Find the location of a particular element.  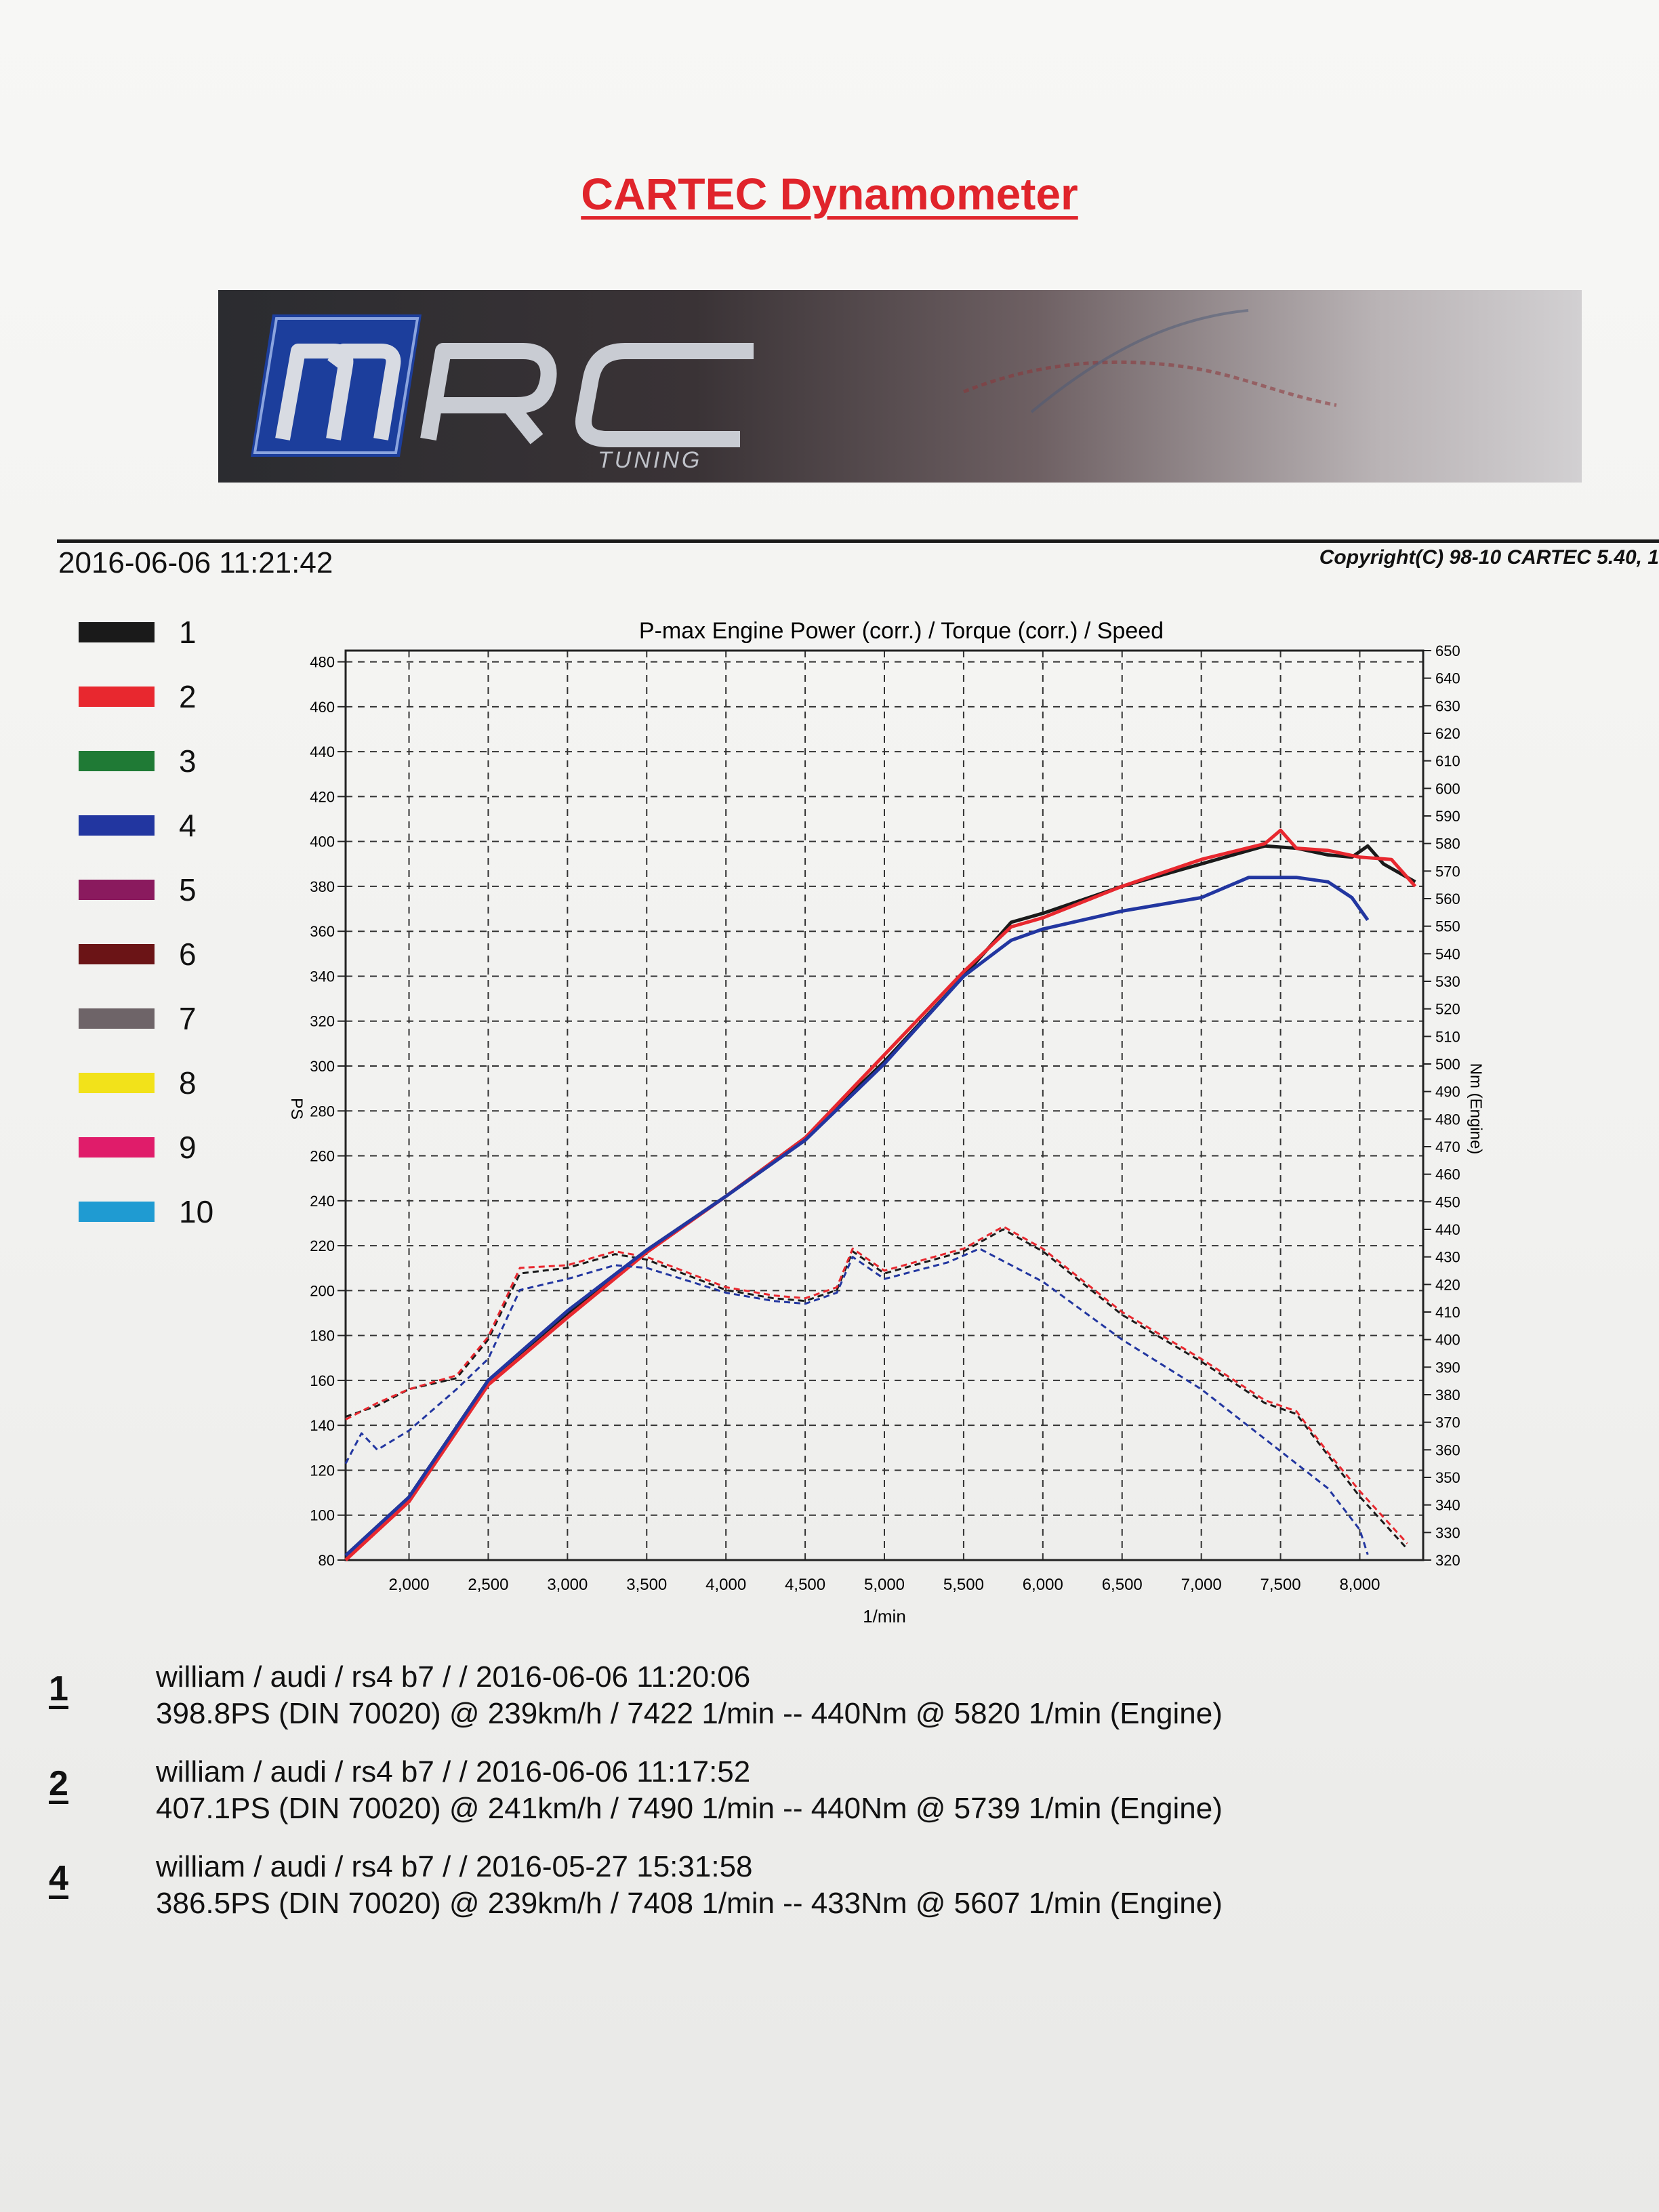

x-tick-label: 8,000 is located at coordinates (1359, 1585).